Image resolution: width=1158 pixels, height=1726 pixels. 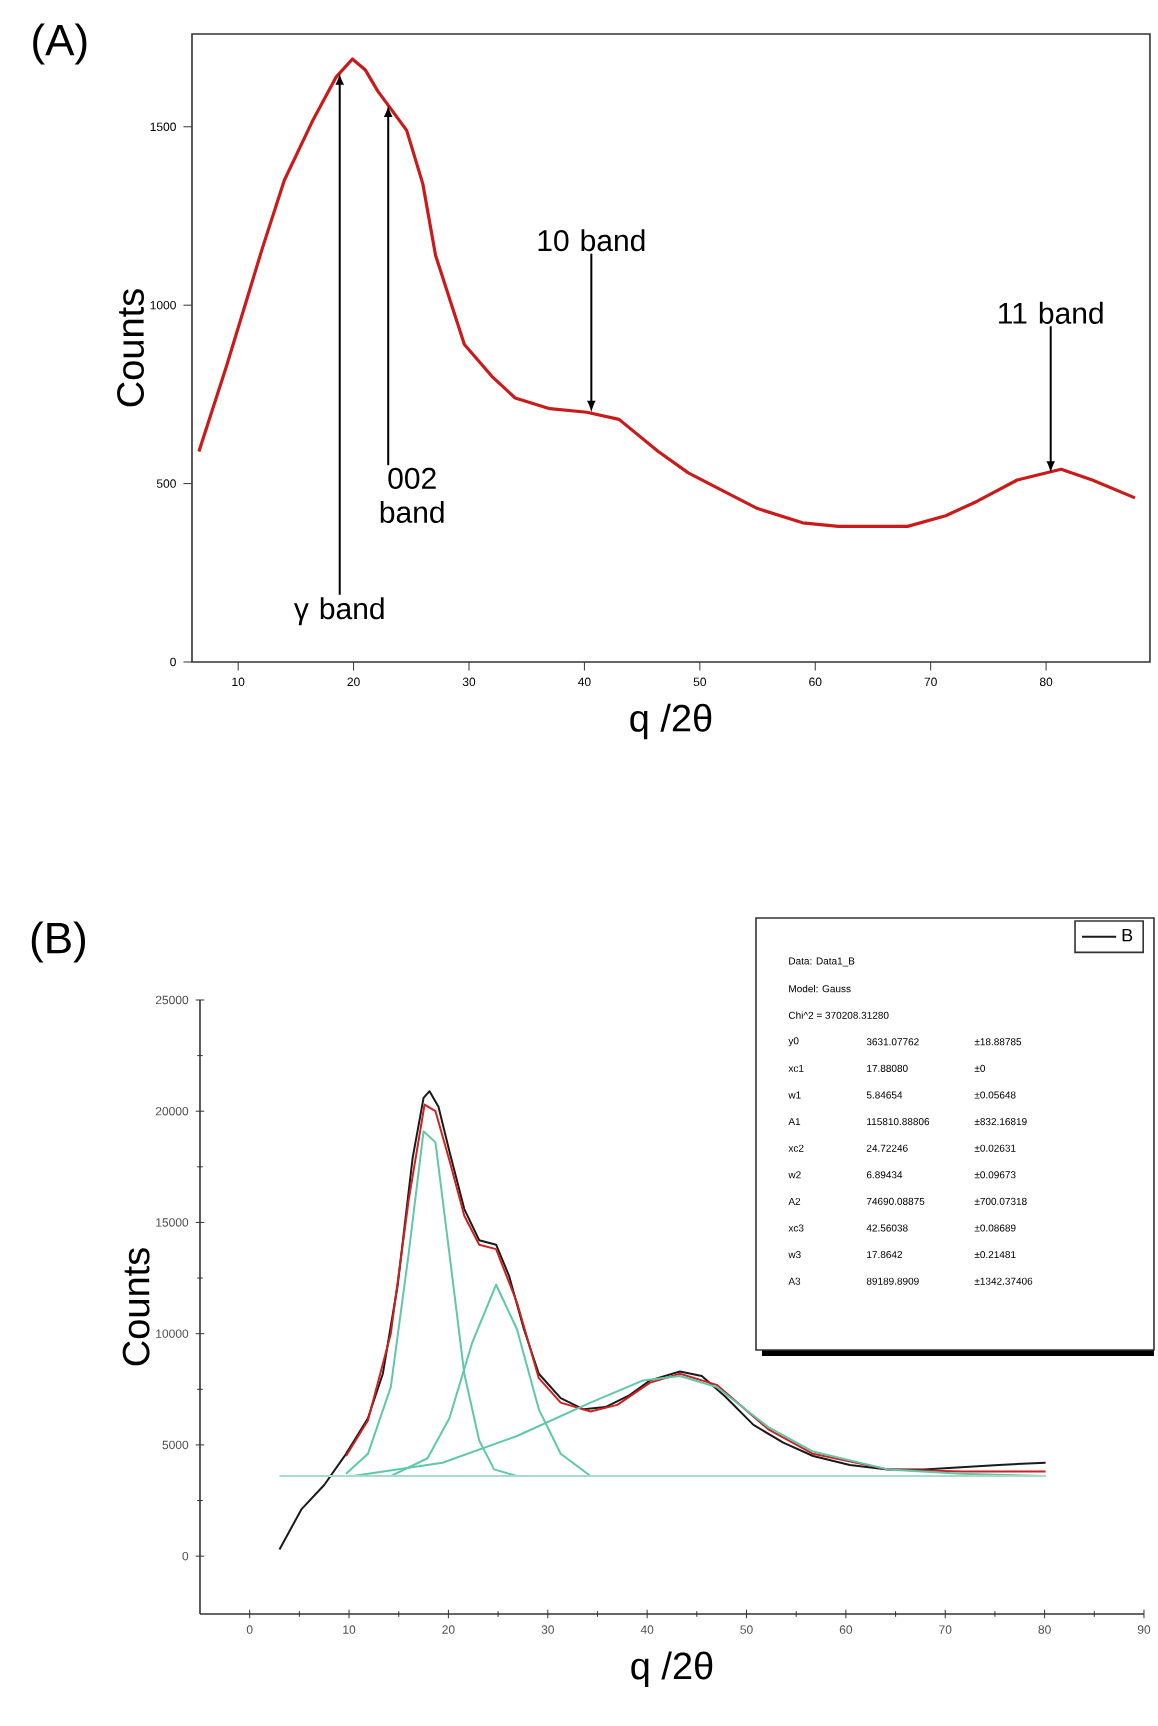 I want to click on chart-title: (B), so click(x=59, y=942).